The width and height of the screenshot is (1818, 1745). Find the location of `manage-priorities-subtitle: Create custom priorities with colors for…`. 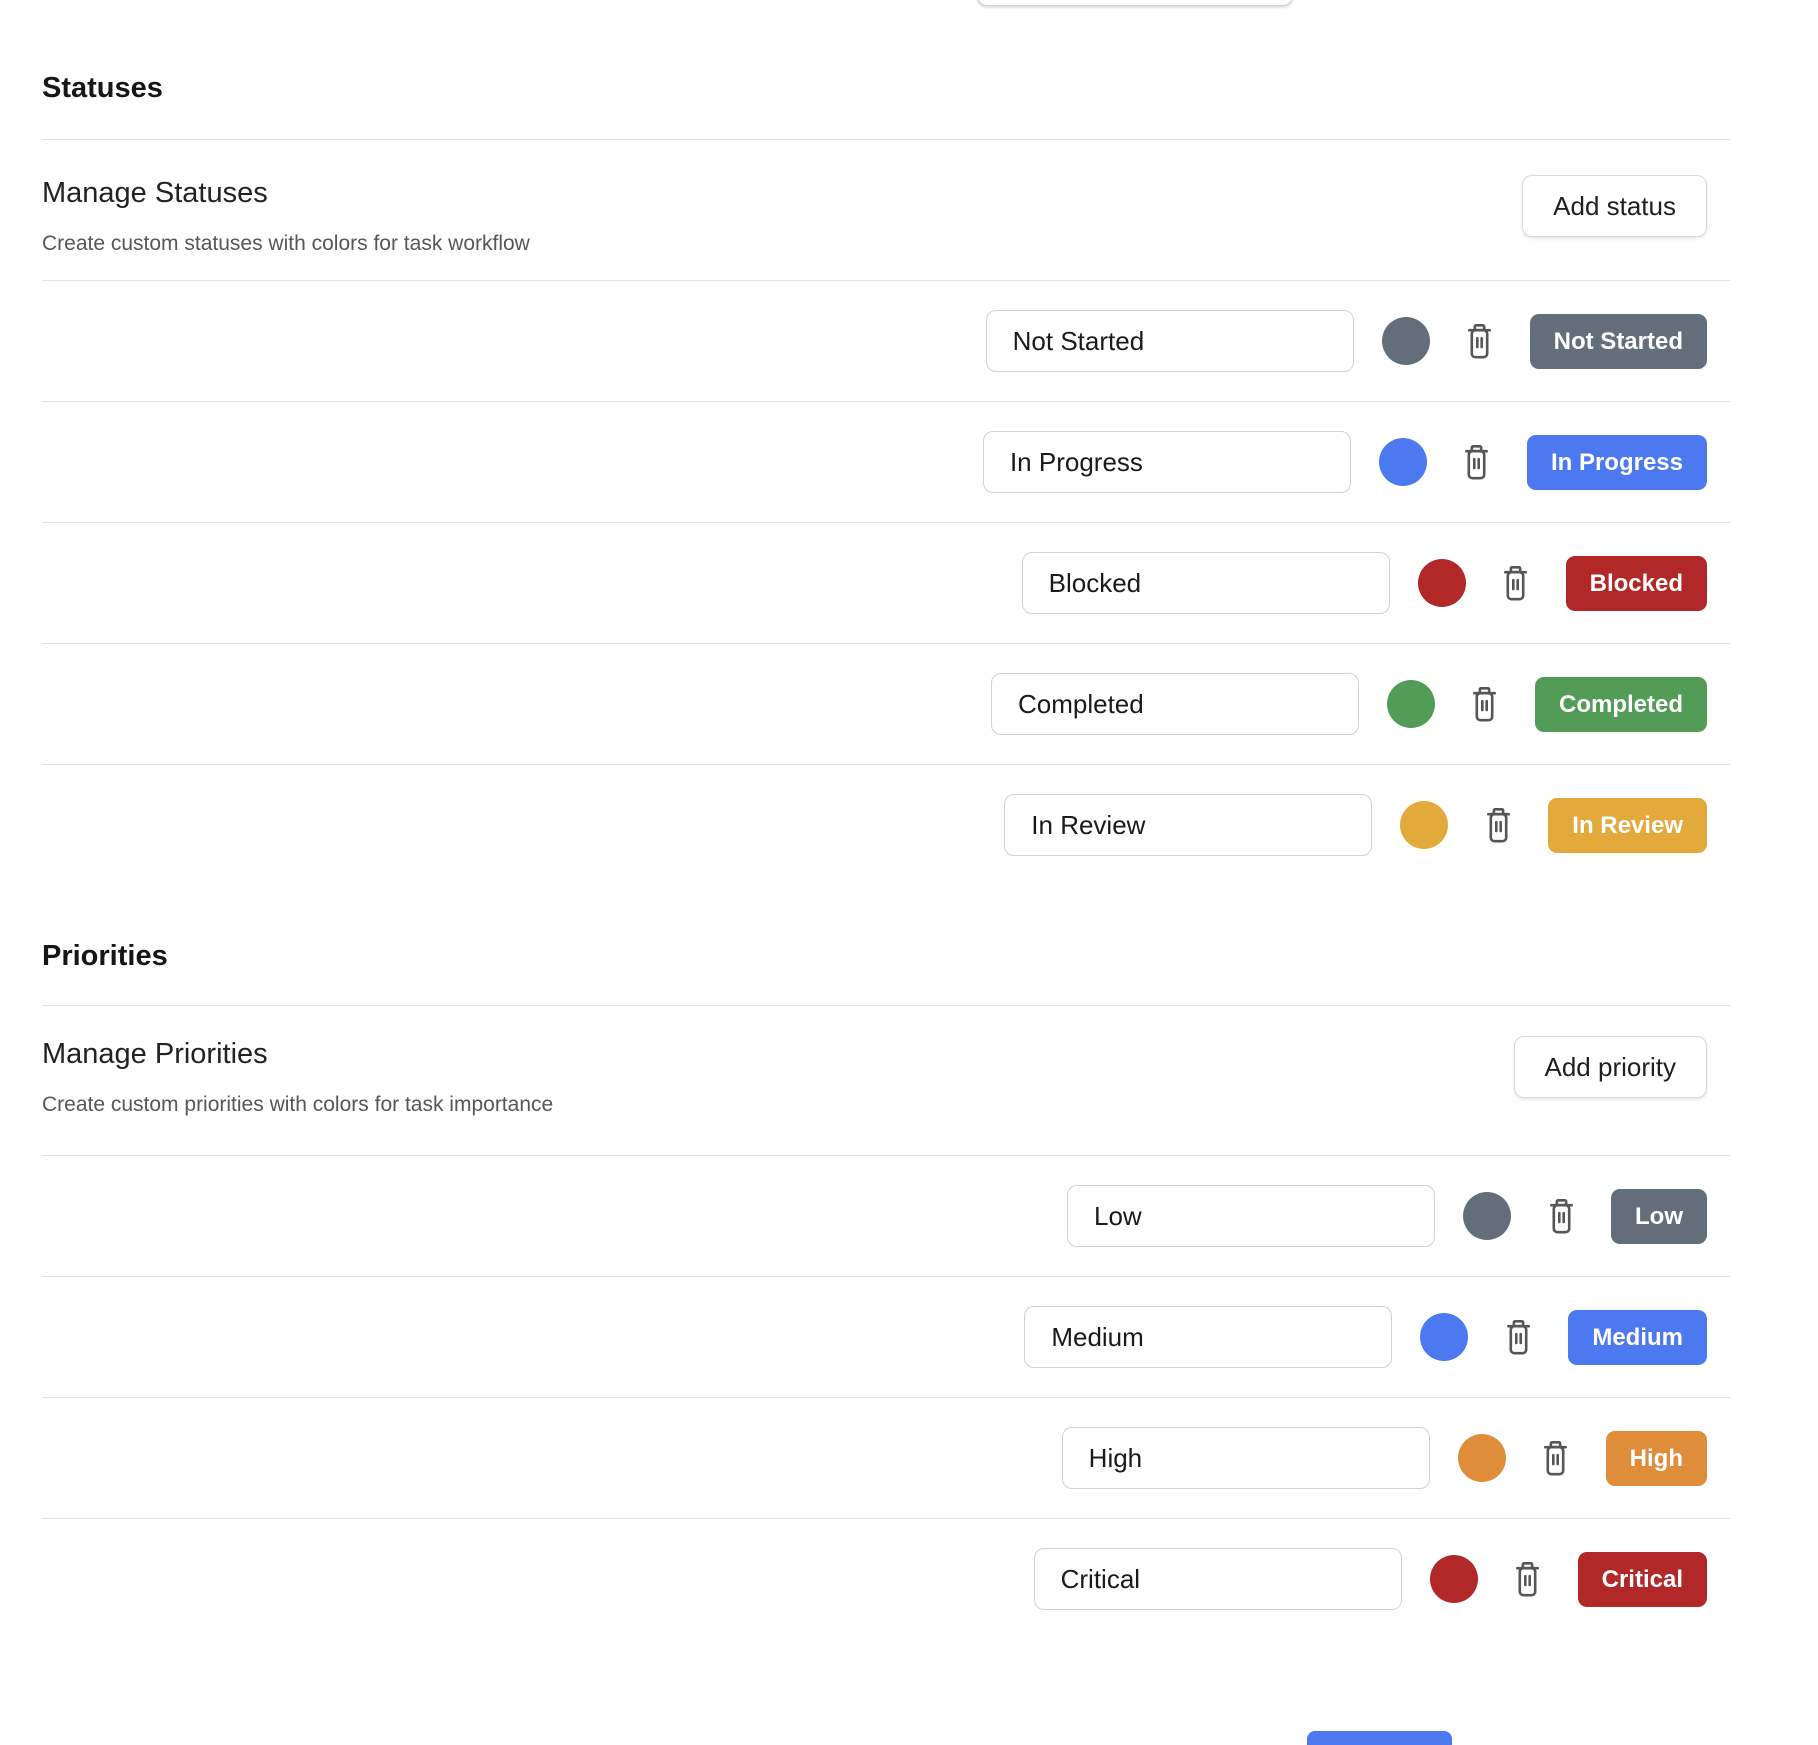

manage-priorities-subtitle: Create custom priorities with colors for… is located at coordinates (298, 1104).